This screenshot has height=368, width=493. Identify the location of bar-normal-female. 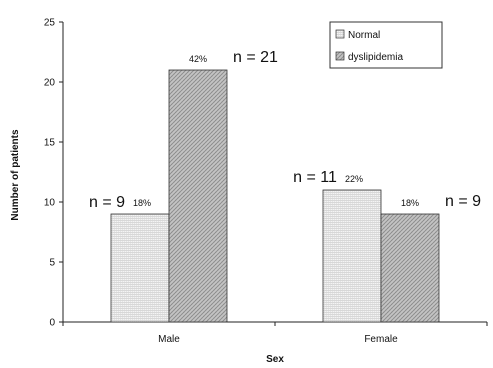
(352, 256).